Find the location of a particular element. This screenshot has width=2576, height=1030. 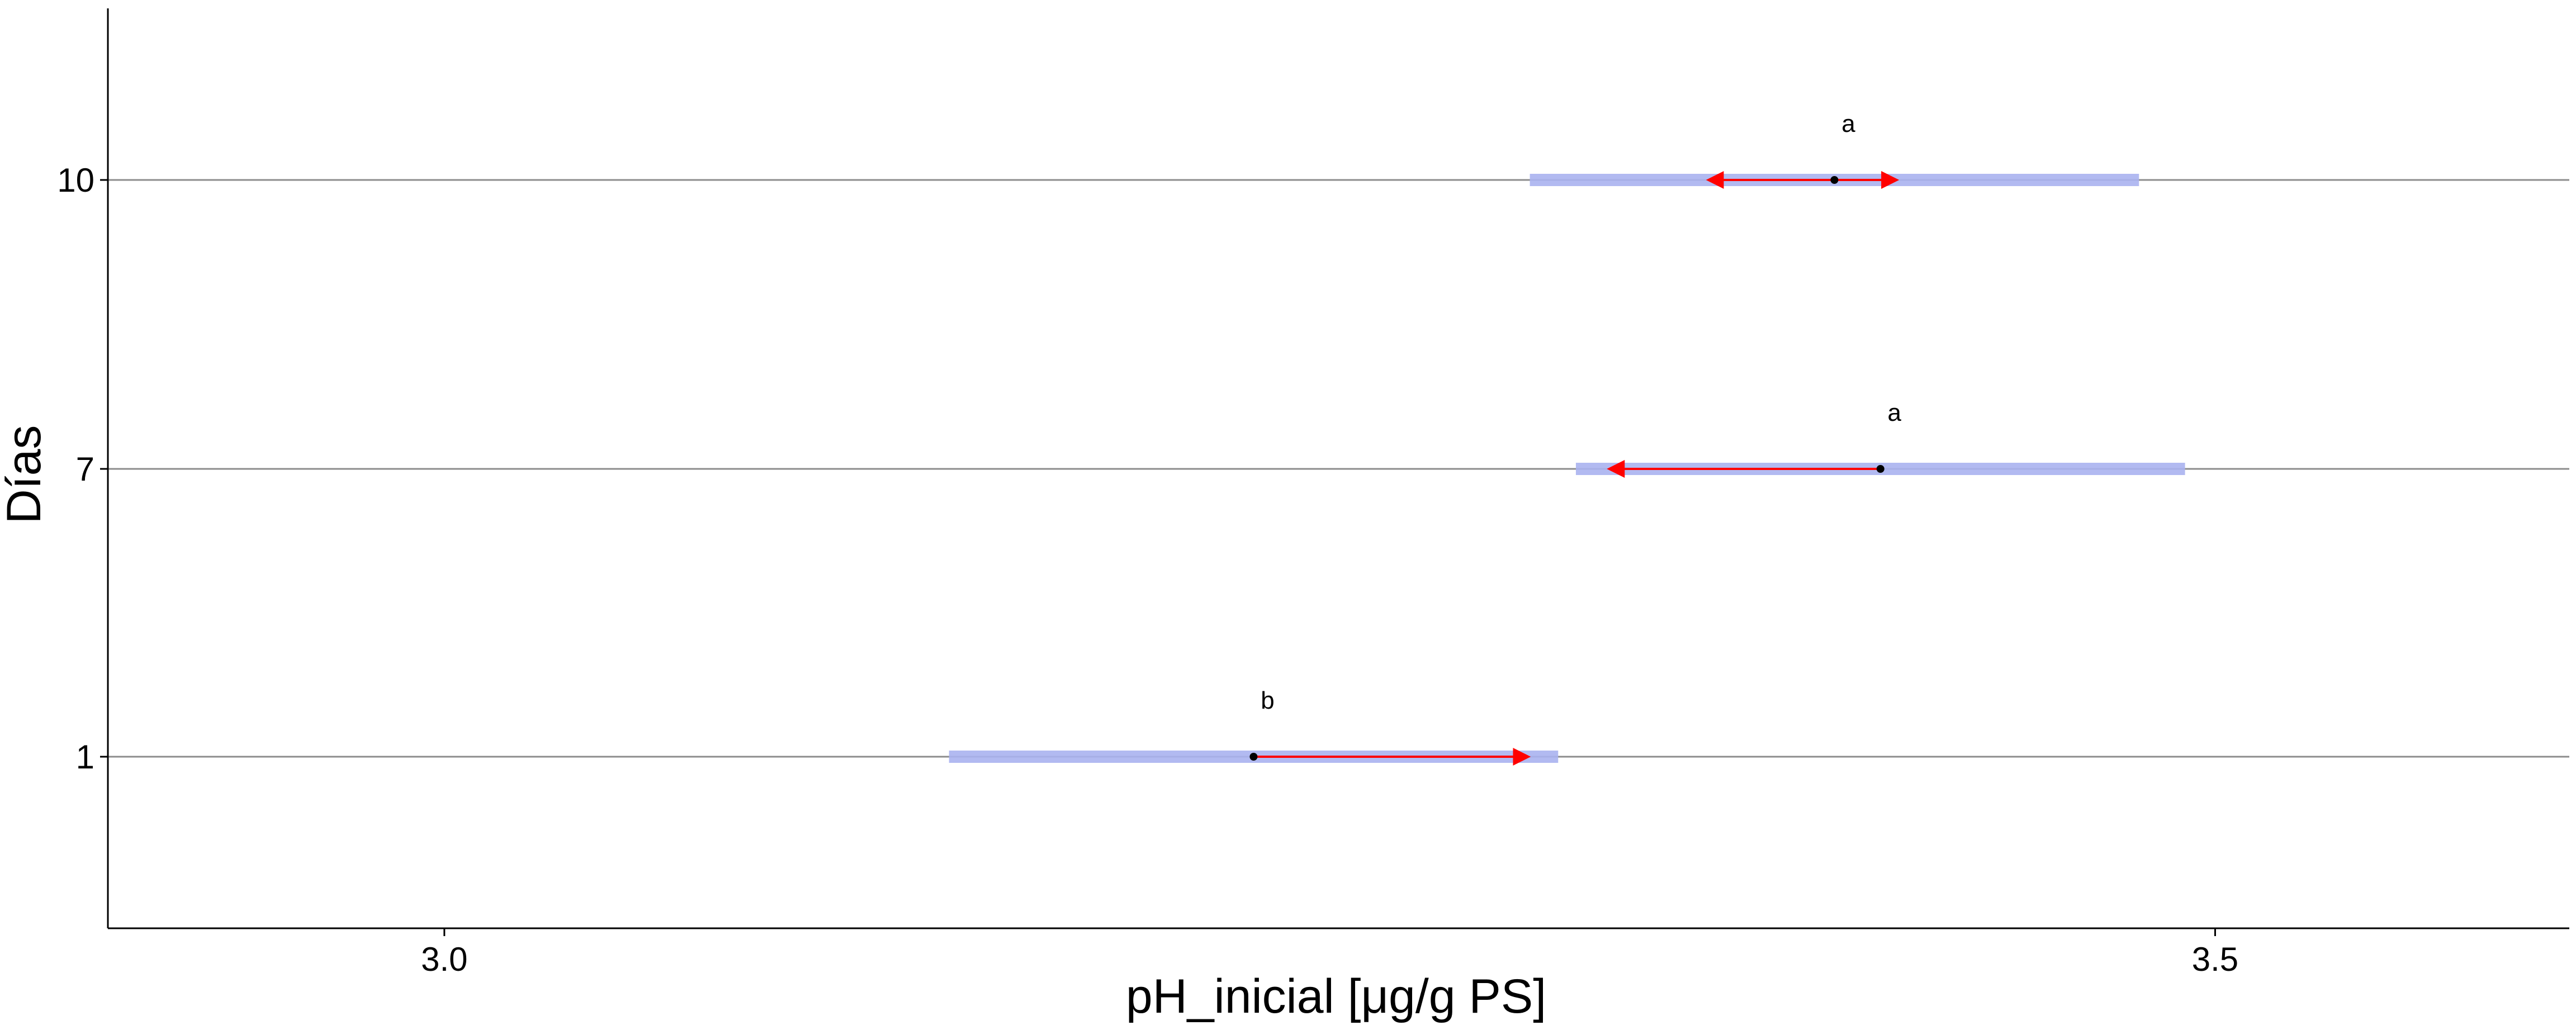

x-axis-title: pH_inicial [μg/g PS] is located at coordinates (1336, 996).